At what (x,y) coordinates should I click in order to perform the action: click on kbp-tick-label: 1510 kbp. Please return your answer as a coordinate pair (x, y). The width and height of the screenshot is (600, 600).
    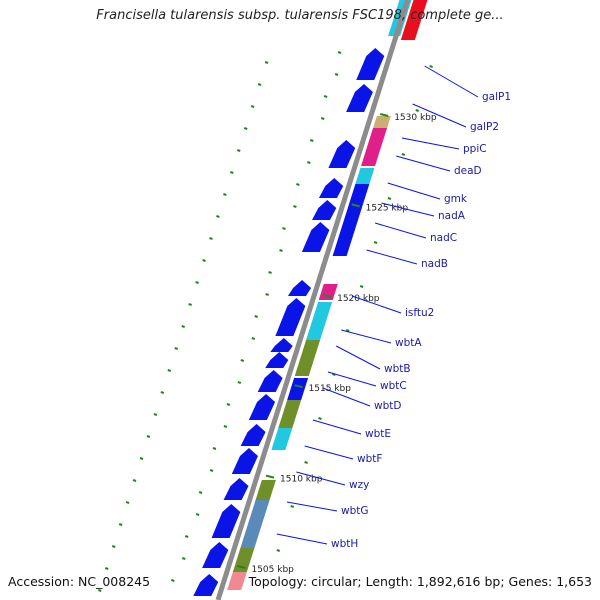
    Looking at the image, I should click on (301, 480).